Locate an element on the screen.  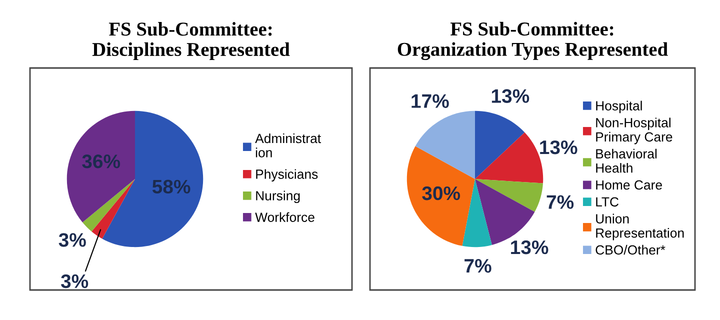
legend-label: Administrat ion is located at coordinates (288, 145).